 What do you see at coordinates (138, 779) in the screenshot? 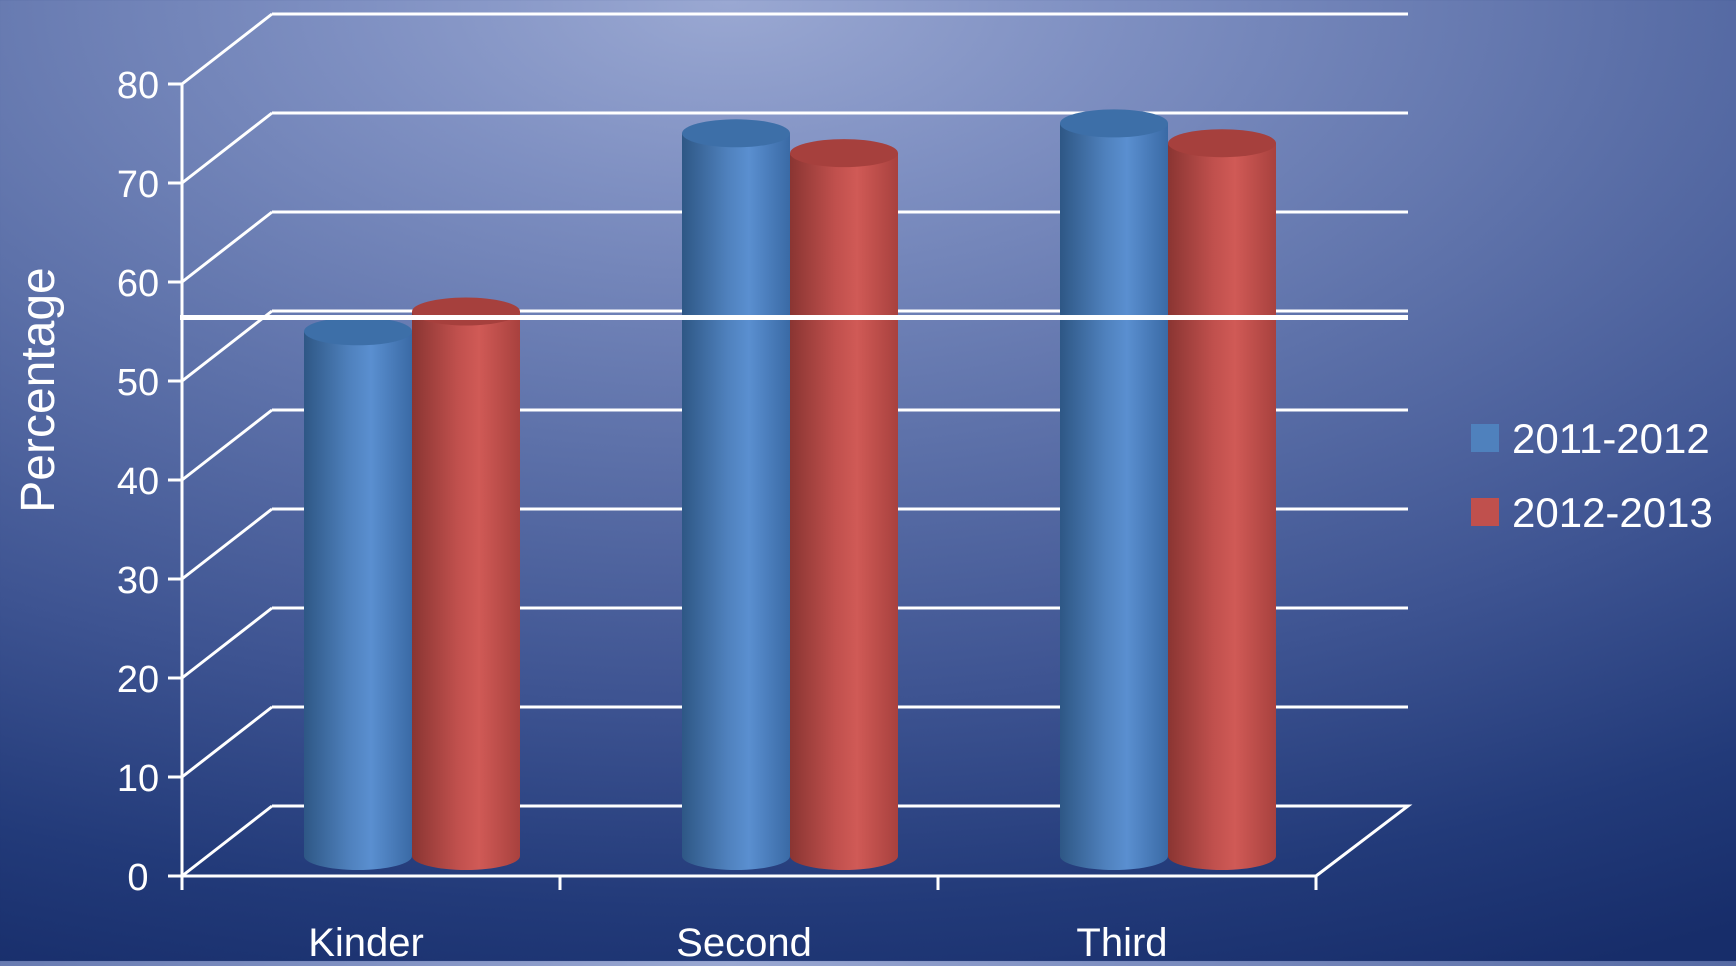
I see `y-tick-label: 10` at bounding box center [138, 779].